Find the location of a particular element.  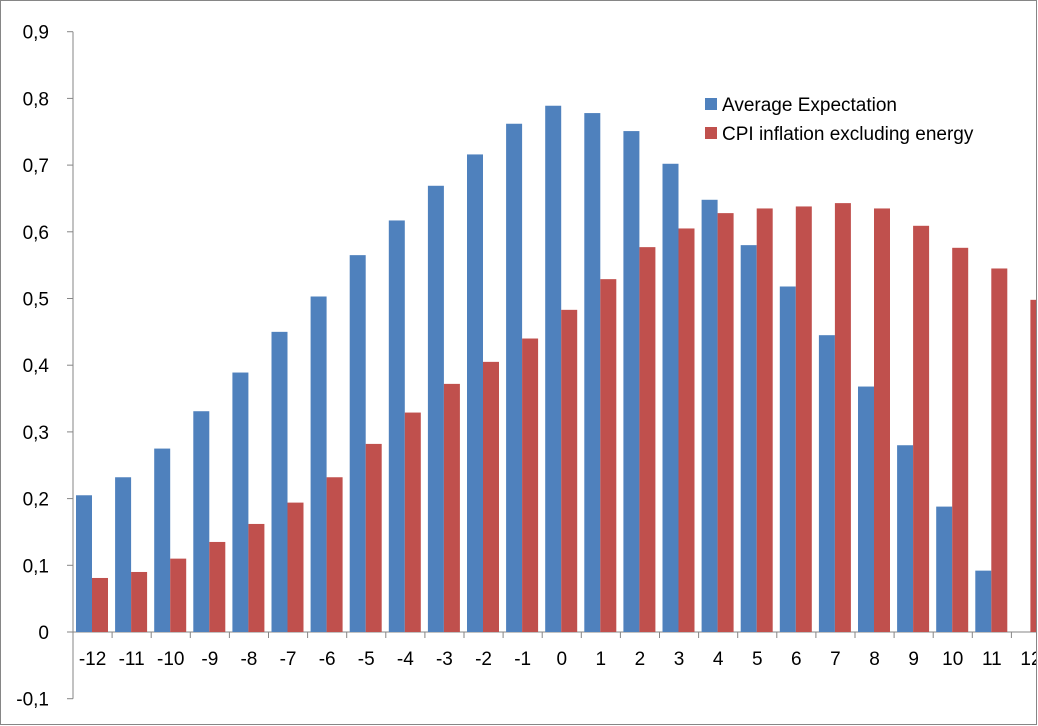

x-tick-label: 11 is located at coordinates (992, 659).